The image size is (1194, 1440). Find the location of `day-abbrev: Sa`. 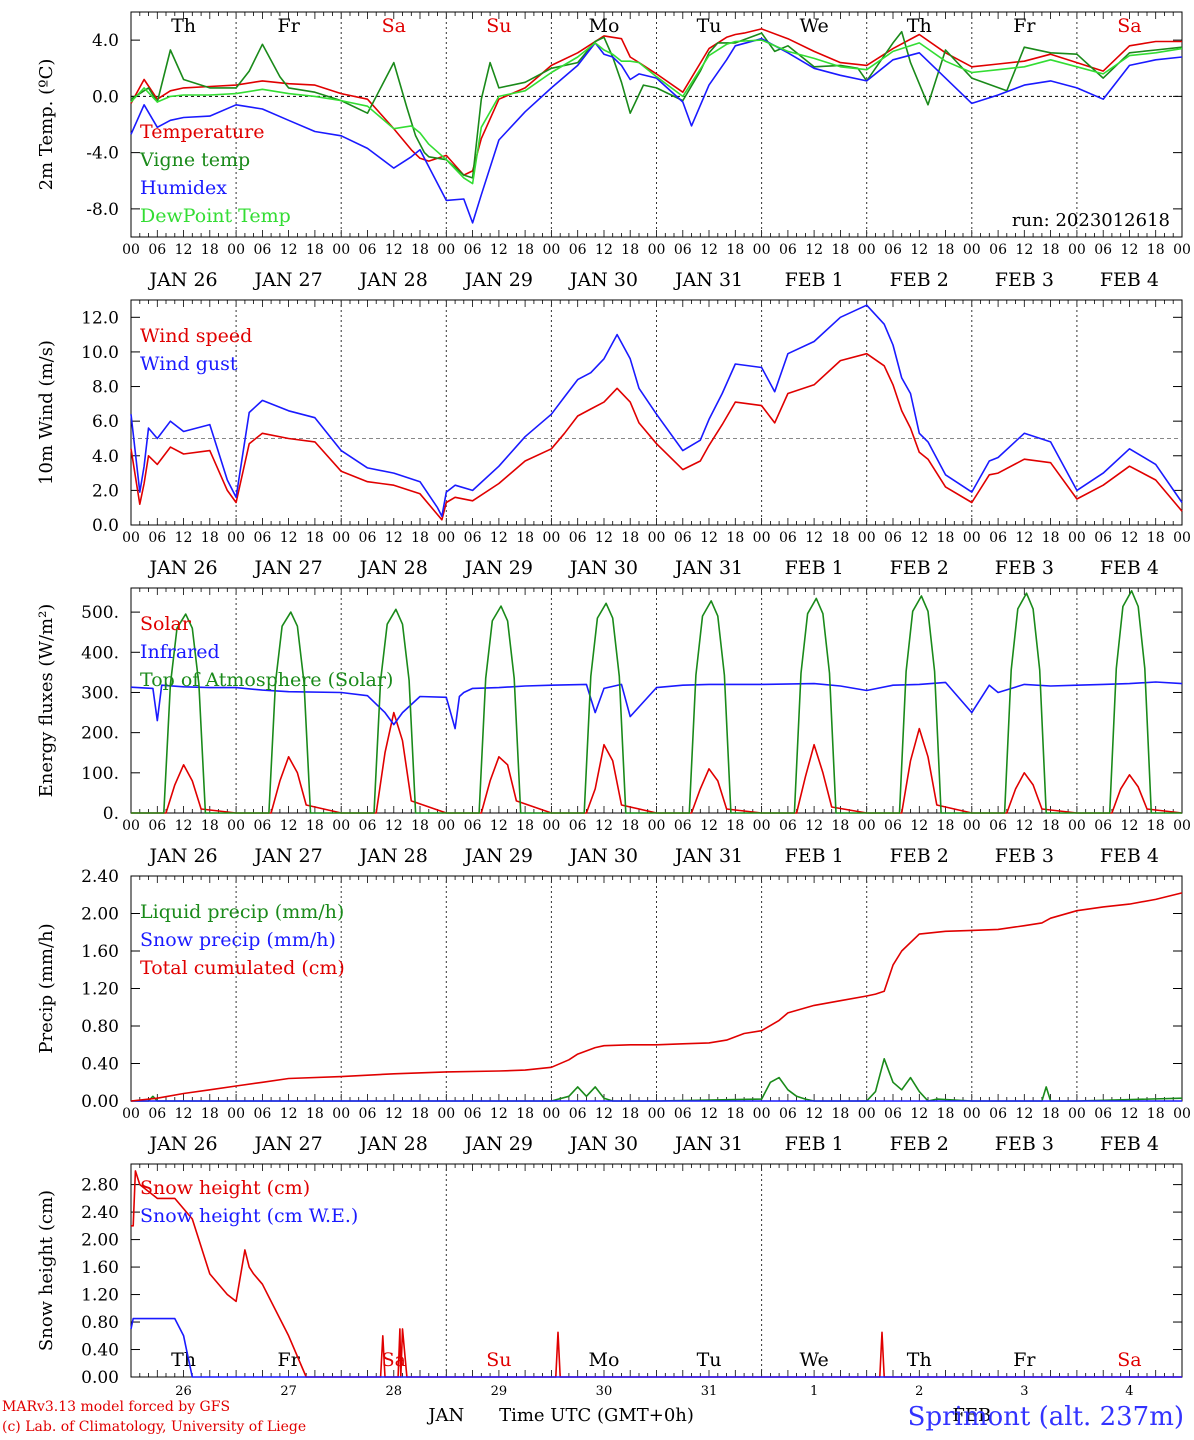

day-abbrev: Sa is located at coordinates (1129, 1360).